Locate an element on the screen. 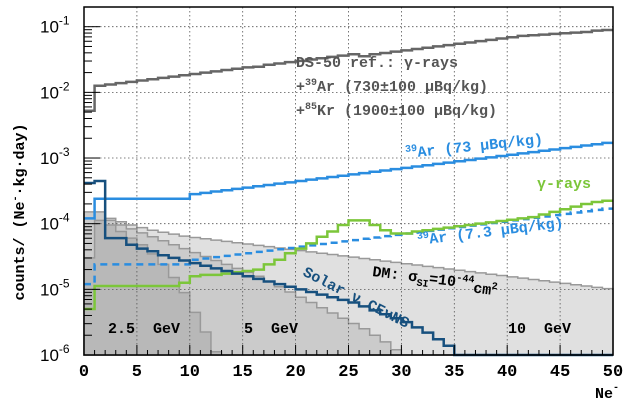  dm-mass-10-label: 10 GeV is located at coordinates (539, 329).